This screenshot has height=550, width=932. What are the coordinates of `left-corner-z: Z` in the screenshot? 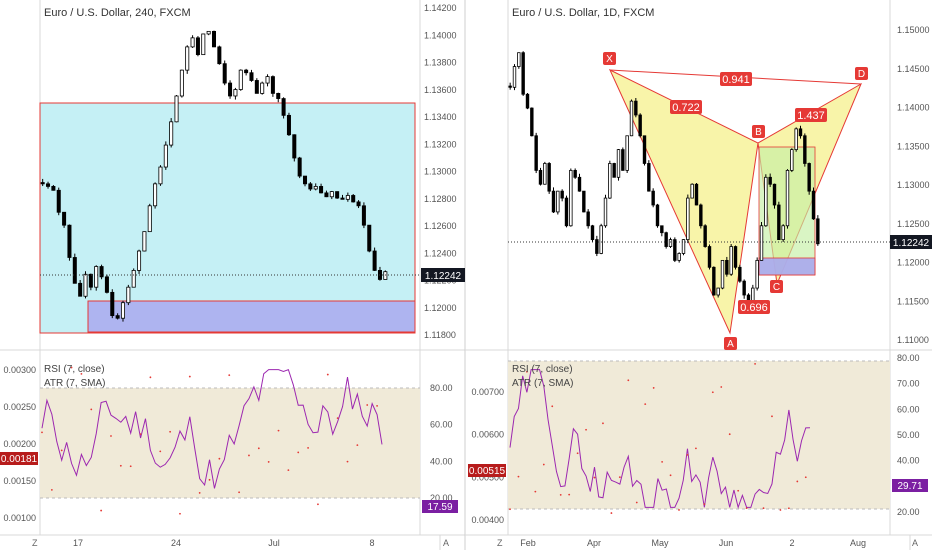 It's located at (35, 543).